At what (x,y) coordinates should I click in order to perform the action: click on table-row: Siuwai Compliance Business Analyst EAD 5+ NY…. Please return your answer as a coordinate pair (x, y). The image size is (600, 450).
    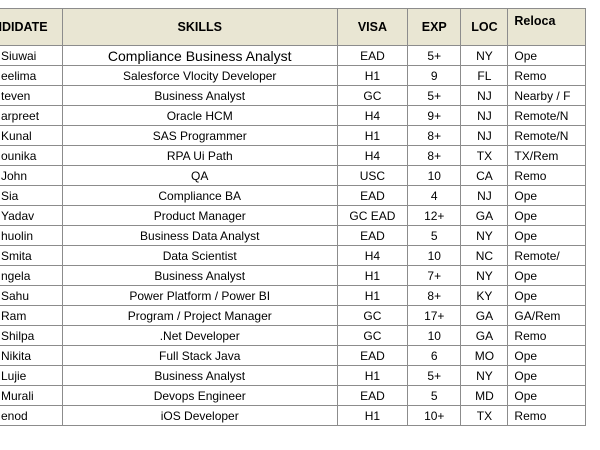
    Looking at the image, I should click on (293, 55).